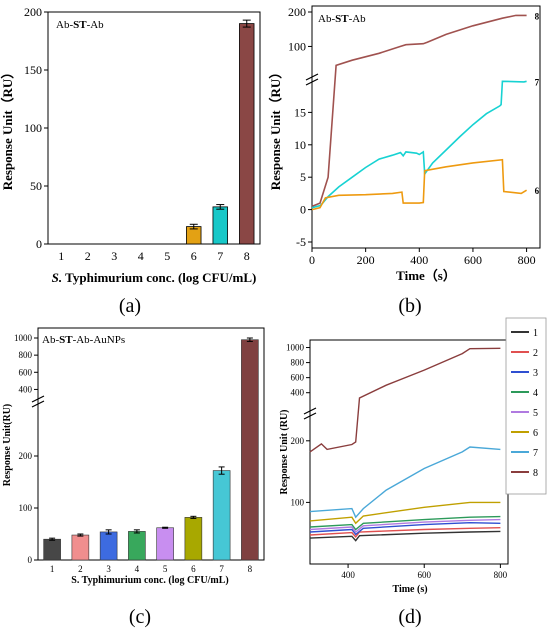  Describe the element at coordinates (535, 333) in the screenshot. I see `legend-label-1: 1` at that location.